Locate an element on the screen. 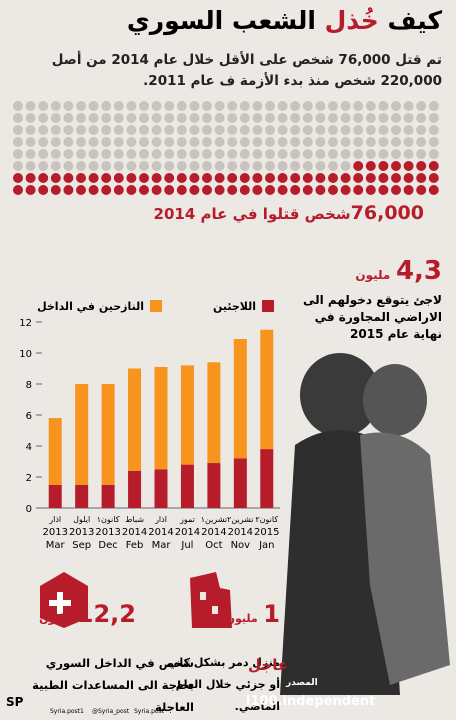  x-tick-year: 2014 is located at coordinates (187, 532).